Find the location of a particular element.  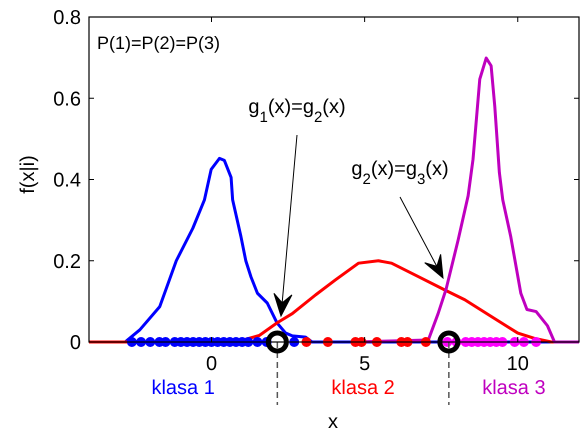

x-tick-label: 10 is located at coordinates (517, 364).